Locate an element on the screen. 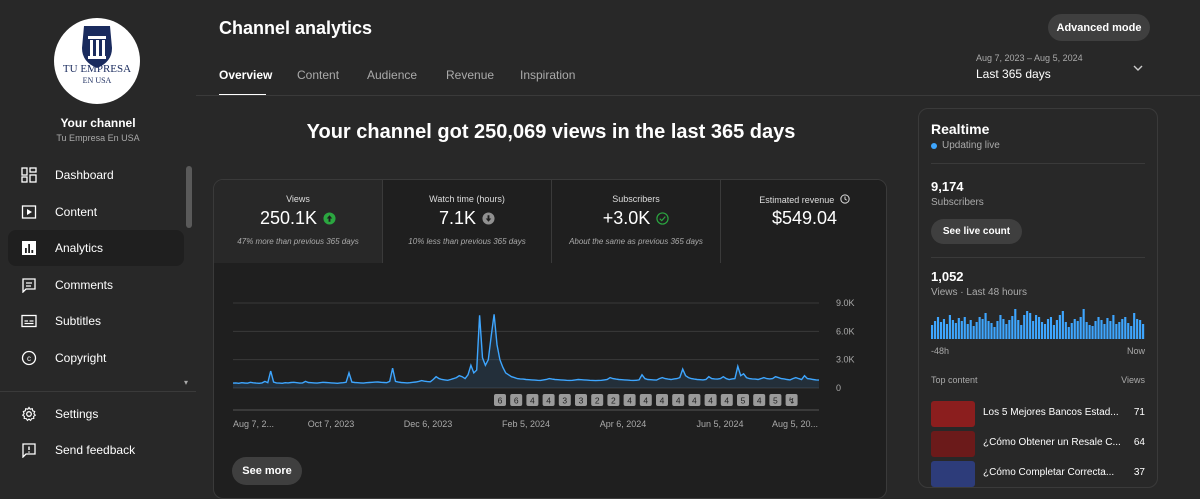 The image size is (1200, 499). tab-audience: Audience is located at coordinates (392, 75).